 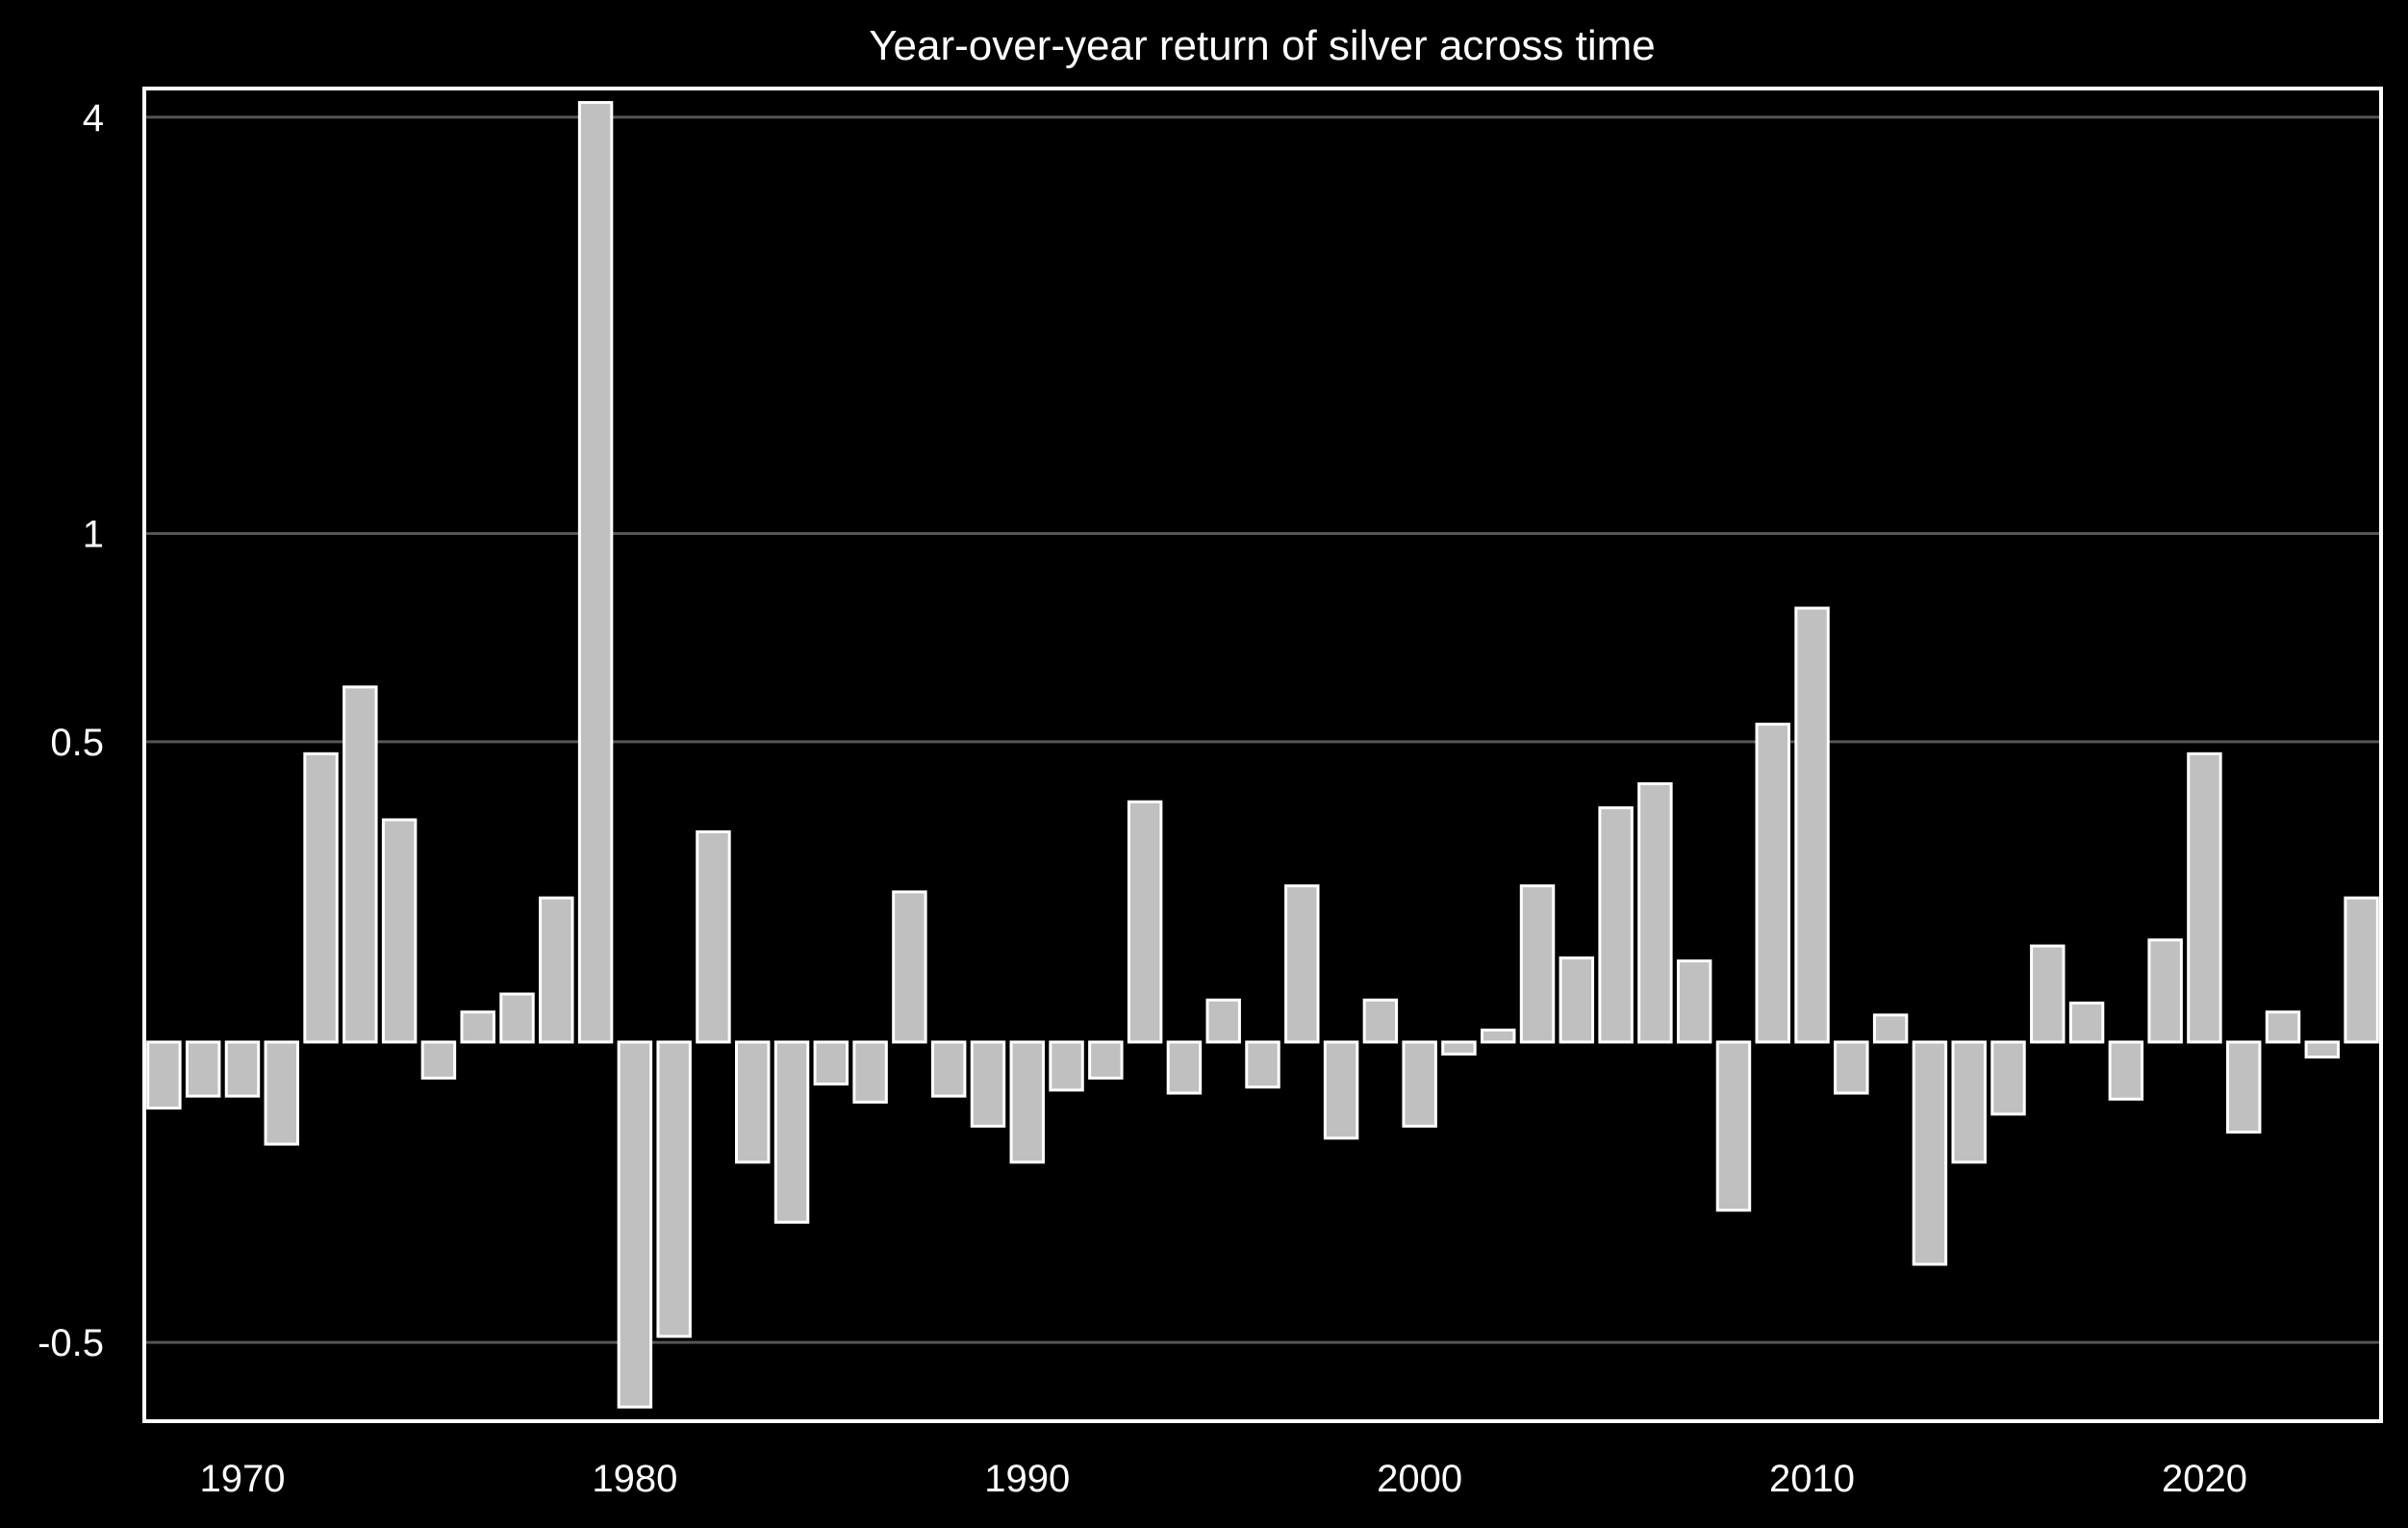 What do you see at coordinates (71, 1343) in the screenshot?
I see `y-tick-label: -0.5` at bounding box center [71, 1343].